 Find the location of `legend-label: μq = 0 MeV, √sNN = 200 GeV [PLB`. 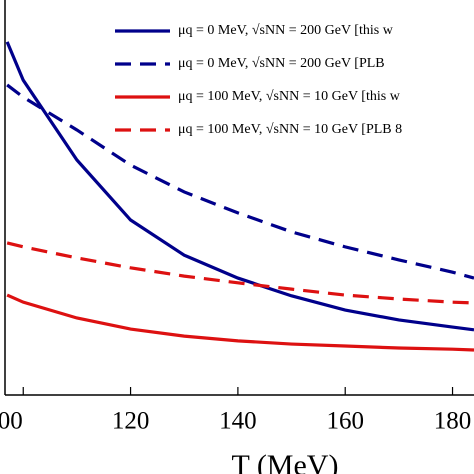

legend-label: μq = 0 MeV, √sNN = 200 GeV [PLB is located at coordinates (281, 63).